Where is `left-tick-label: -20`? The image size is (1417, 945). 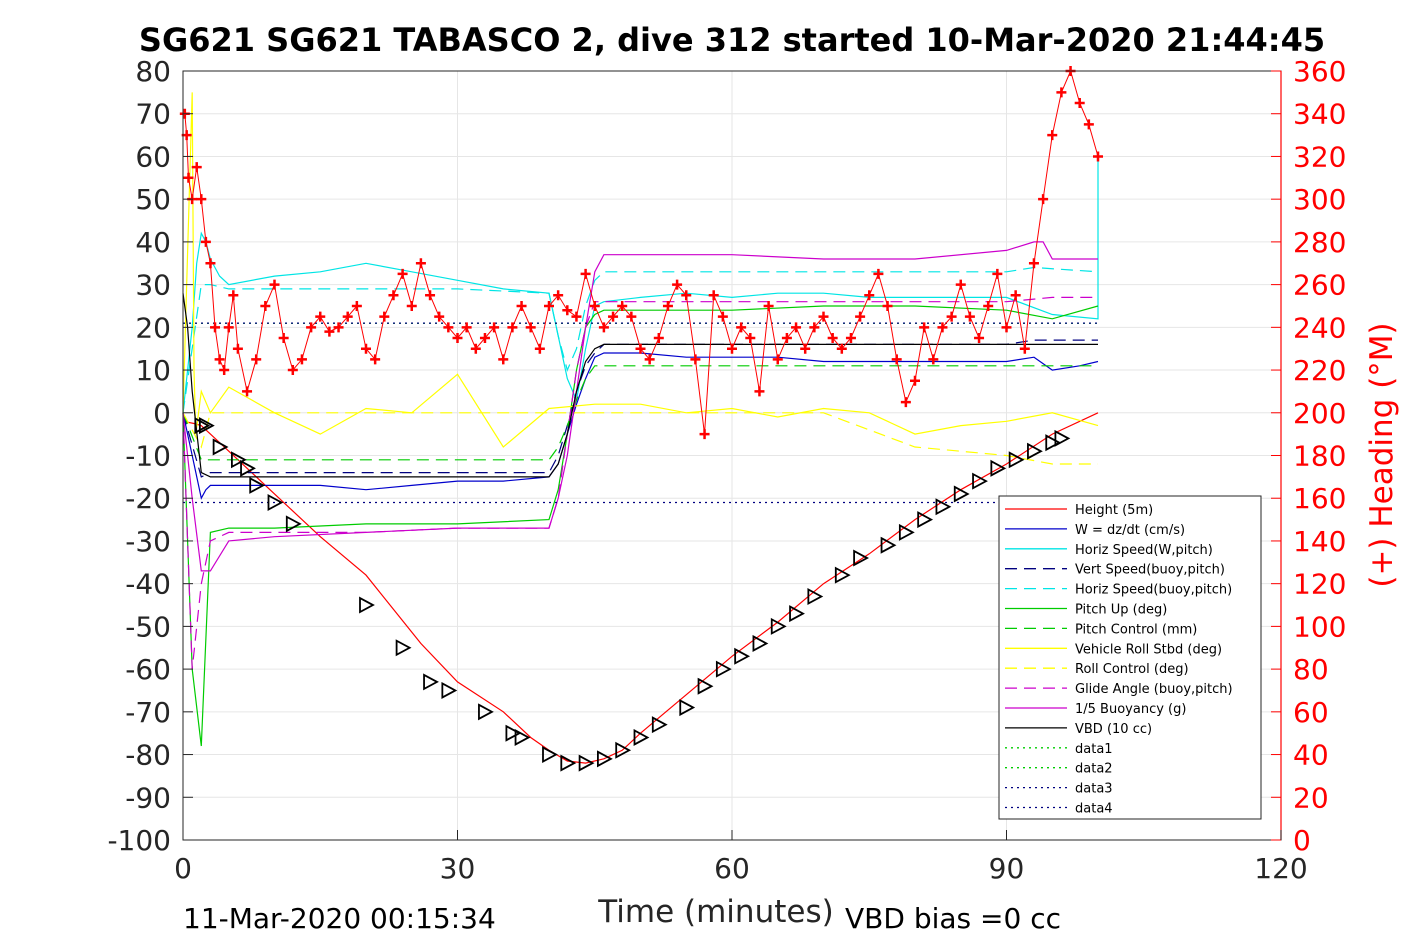 left-tick-label: -20 is located at coordinates (148, 498).